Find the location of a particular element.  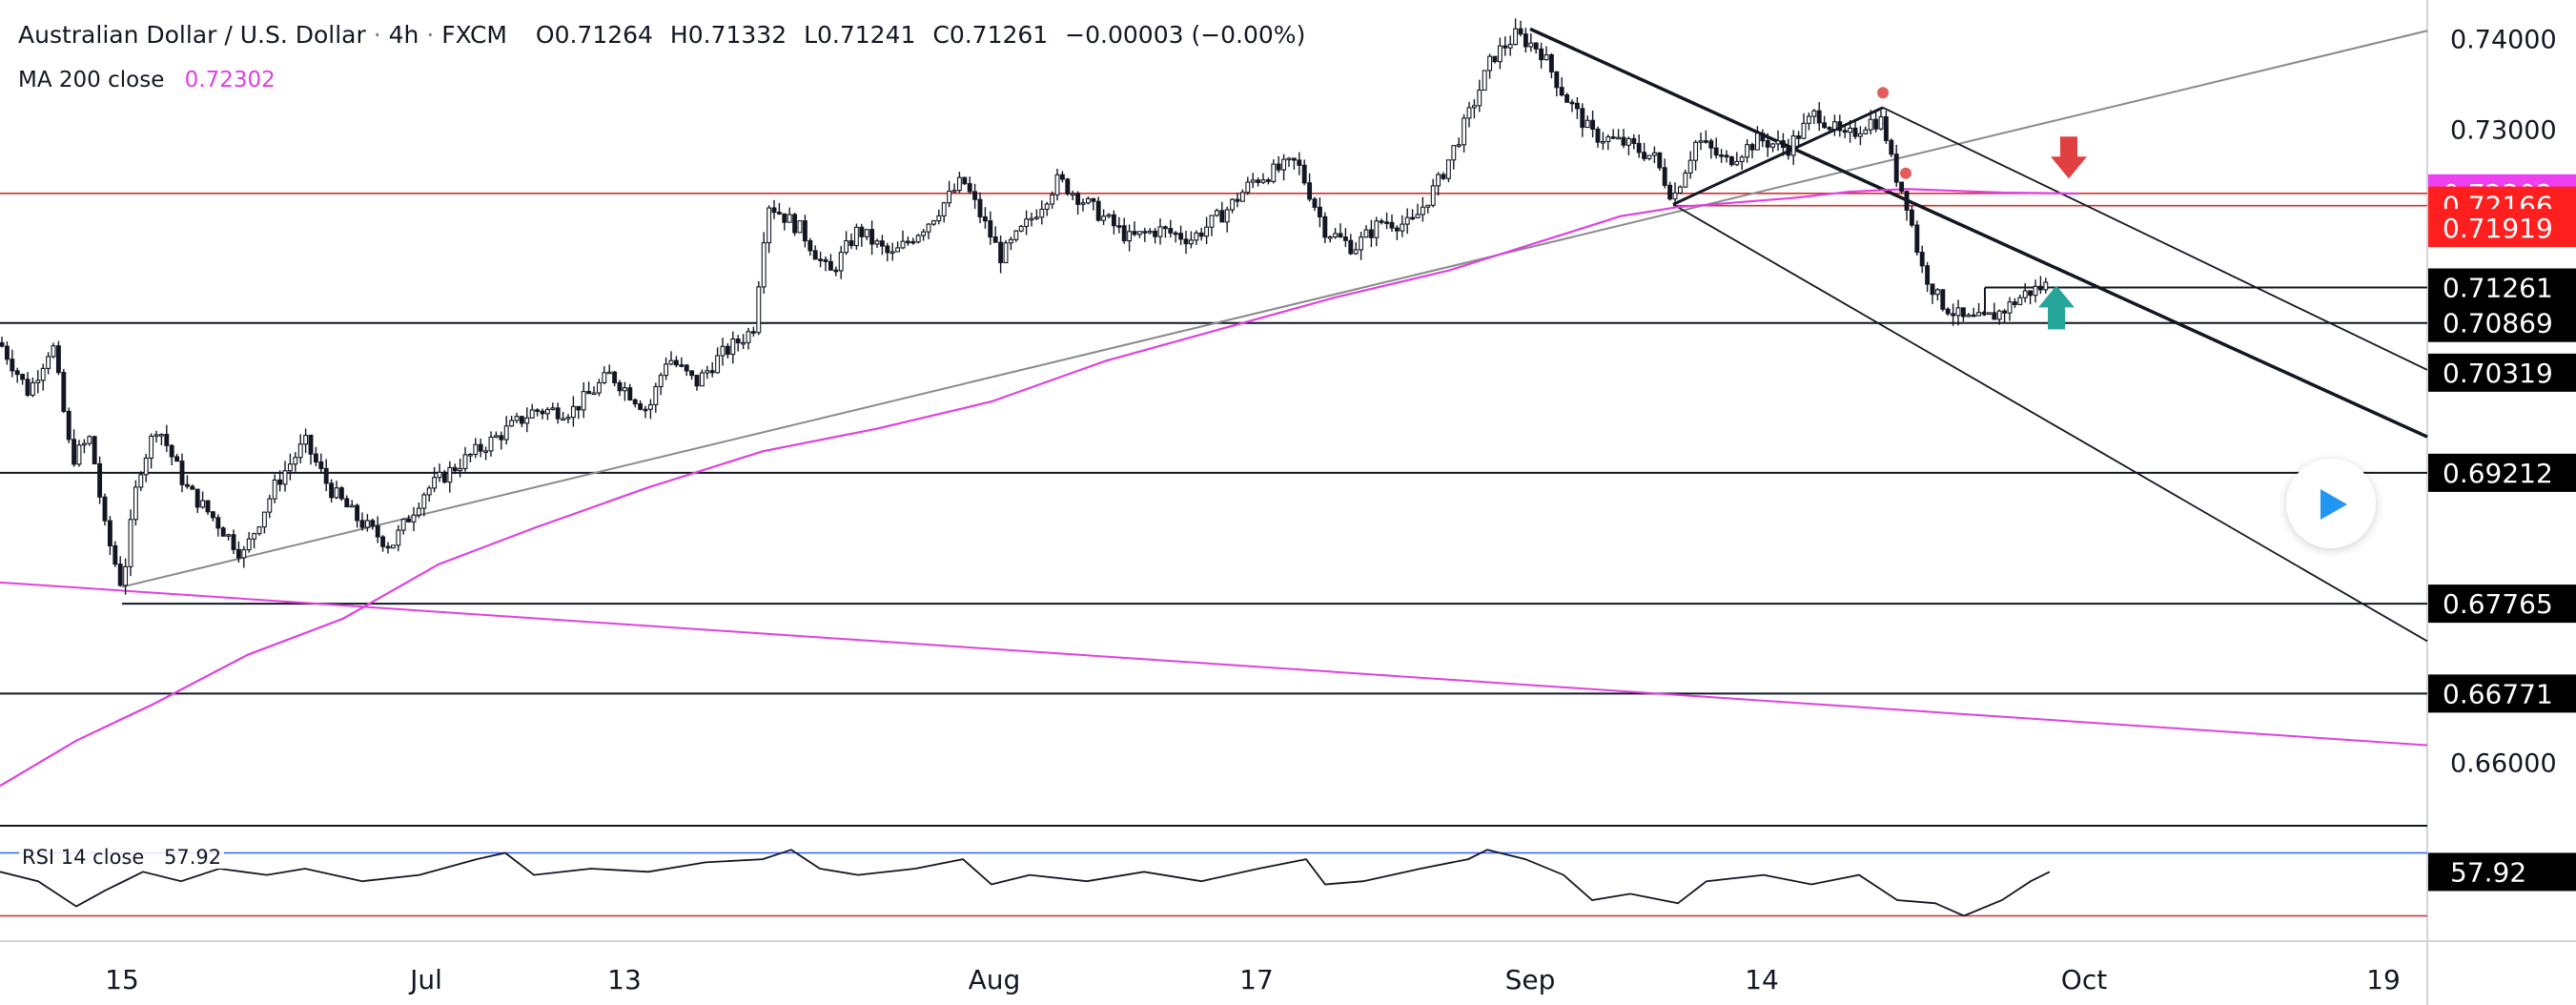

ma-legend: MA 200 close 0.72302 is located at coordinates (147, 80).